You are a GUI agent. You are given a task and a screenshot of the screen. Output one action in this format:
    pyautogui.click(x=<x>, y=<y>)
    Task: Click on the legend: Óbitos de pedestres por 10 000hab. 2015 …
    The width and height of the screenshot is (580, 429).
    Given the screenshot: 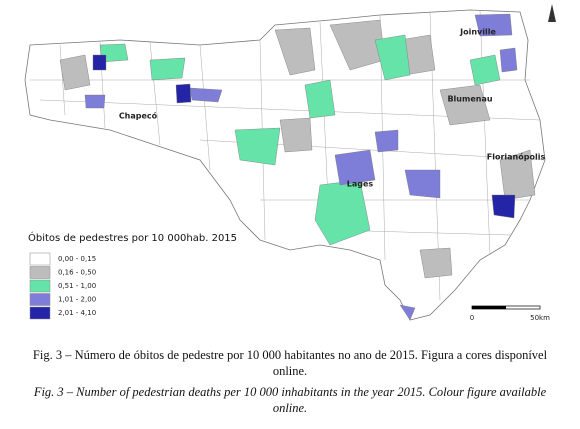 What is the action you would take?
    pyautogui.click(x=132, y=275)
    